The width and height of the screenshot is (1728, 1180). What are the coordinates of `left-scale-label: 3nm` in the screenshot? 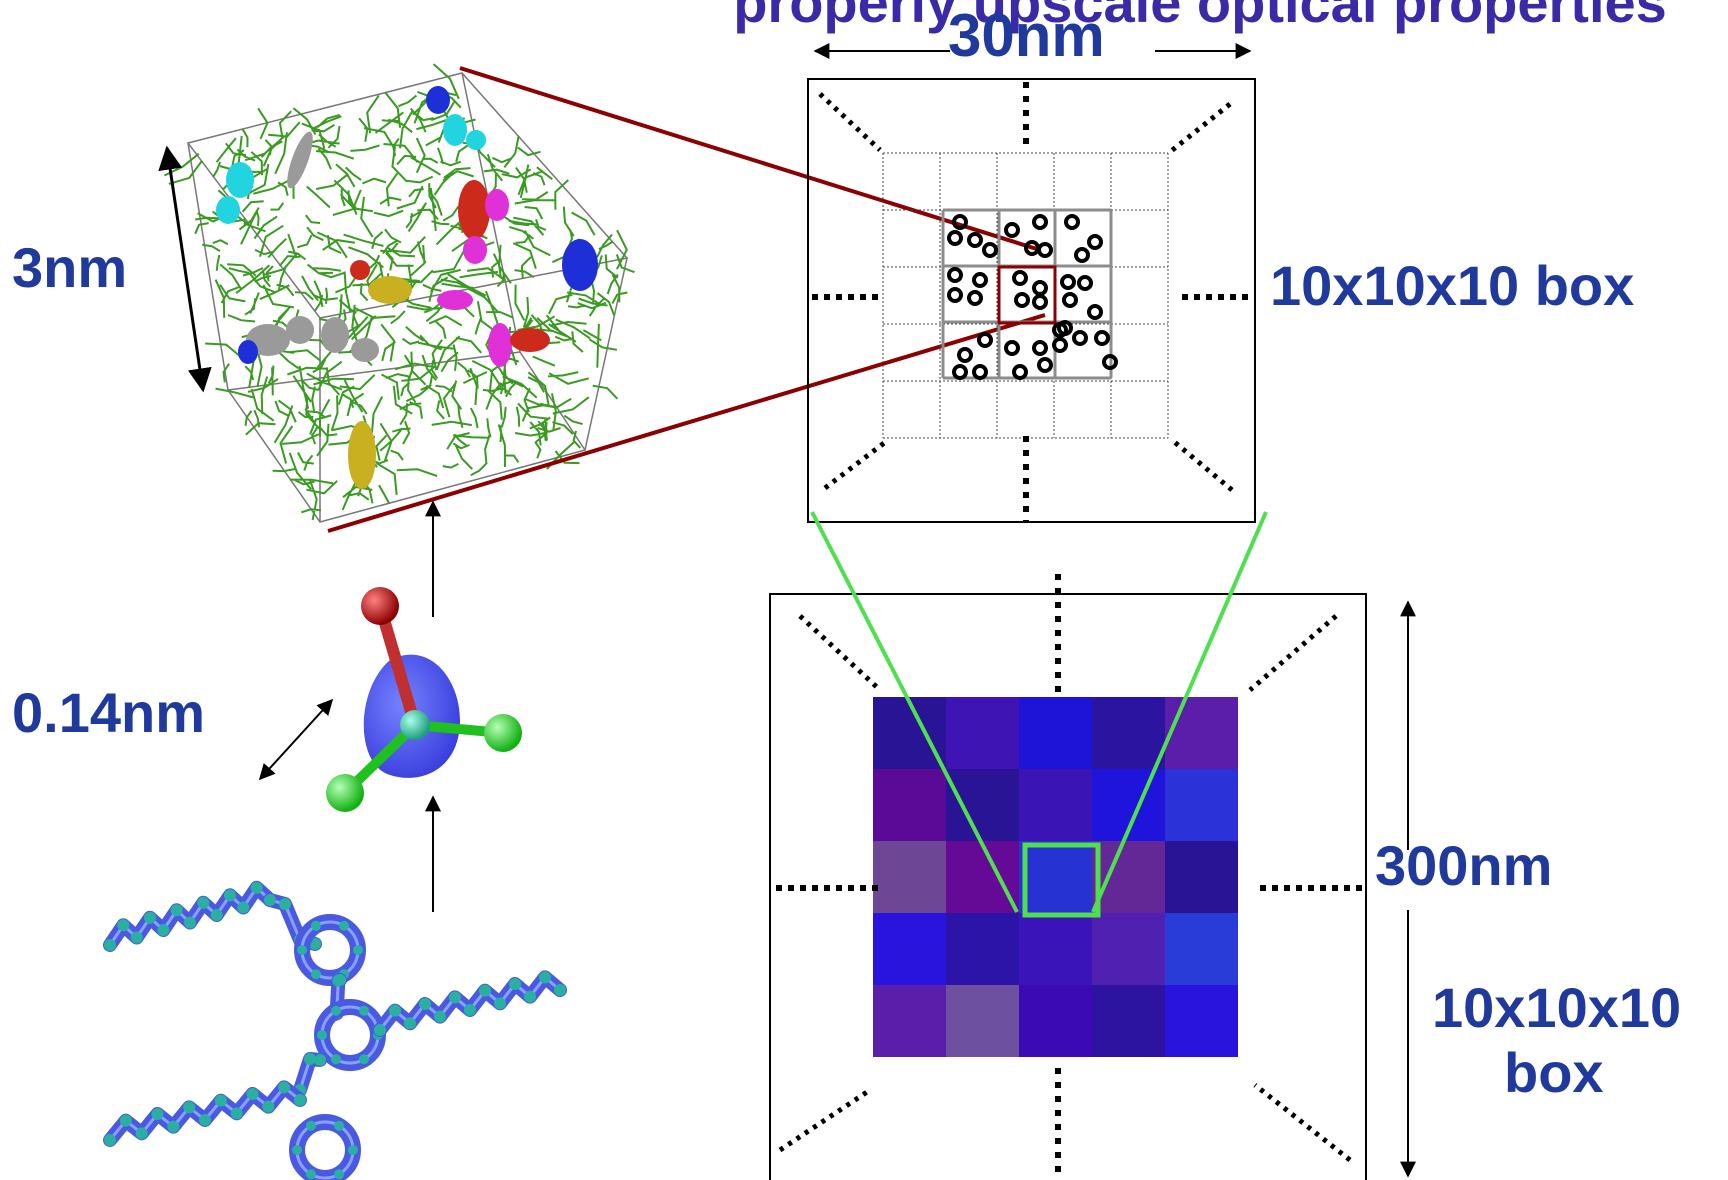 It's located at (70, 267).